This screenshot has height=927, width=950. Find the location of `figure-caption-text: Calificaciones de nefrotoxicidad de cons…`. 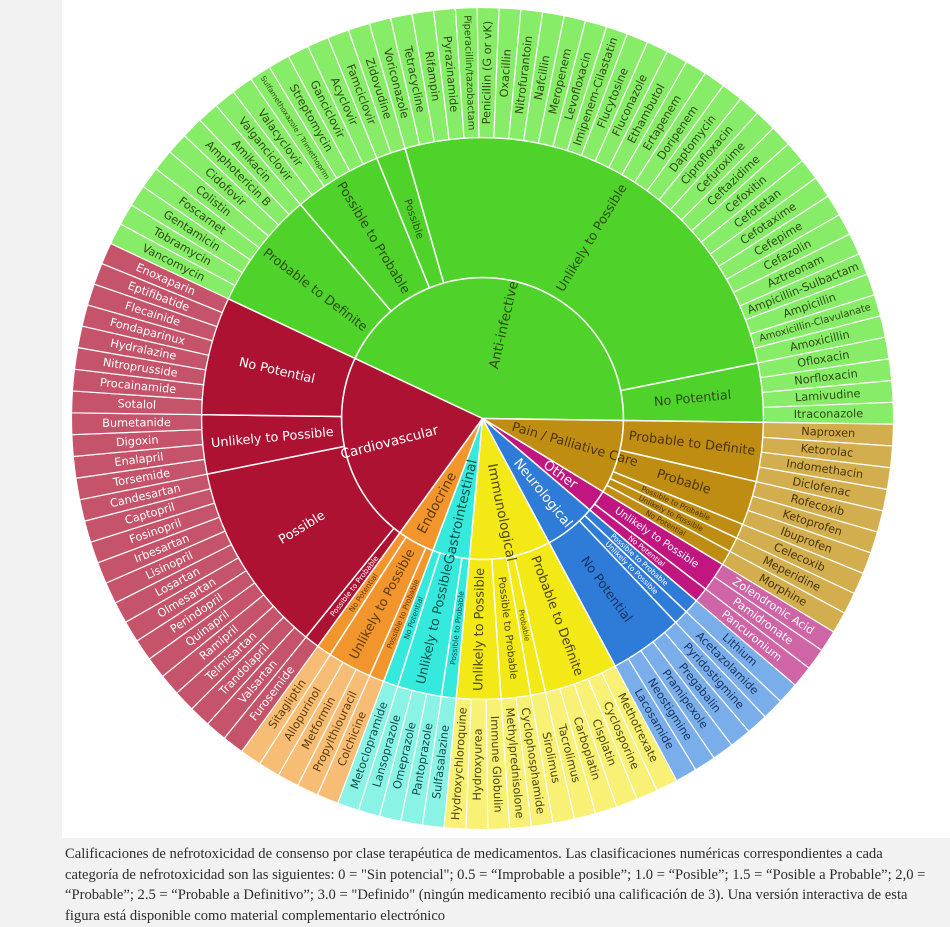

figure-caption-text: Calificaciones de nefrotoxicidad de cons… is located at coordinates (495, 885).